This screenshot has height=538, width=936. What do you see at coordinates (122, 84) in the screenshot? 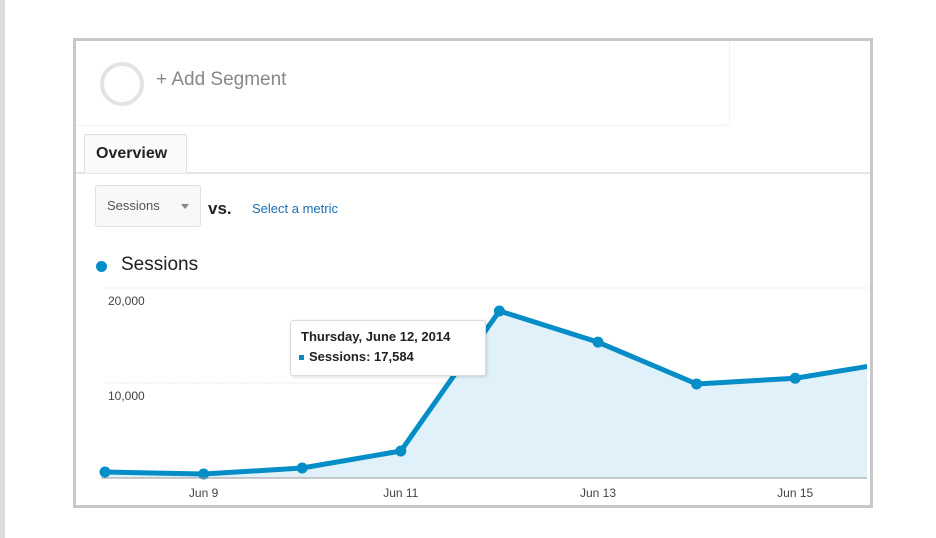
I see `segment-circle-icon` at bounding box center [122, 84].